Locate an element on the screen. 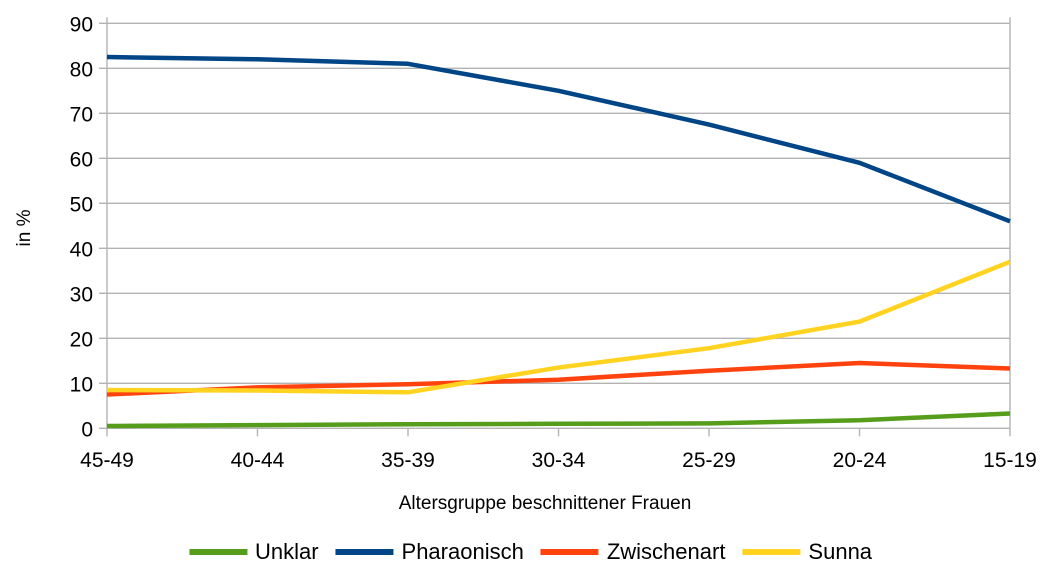 Image resolution: width=1061 pixels, height=581 pixels. y-axis-tick-label: 20 is located at coordinates (81, 339).